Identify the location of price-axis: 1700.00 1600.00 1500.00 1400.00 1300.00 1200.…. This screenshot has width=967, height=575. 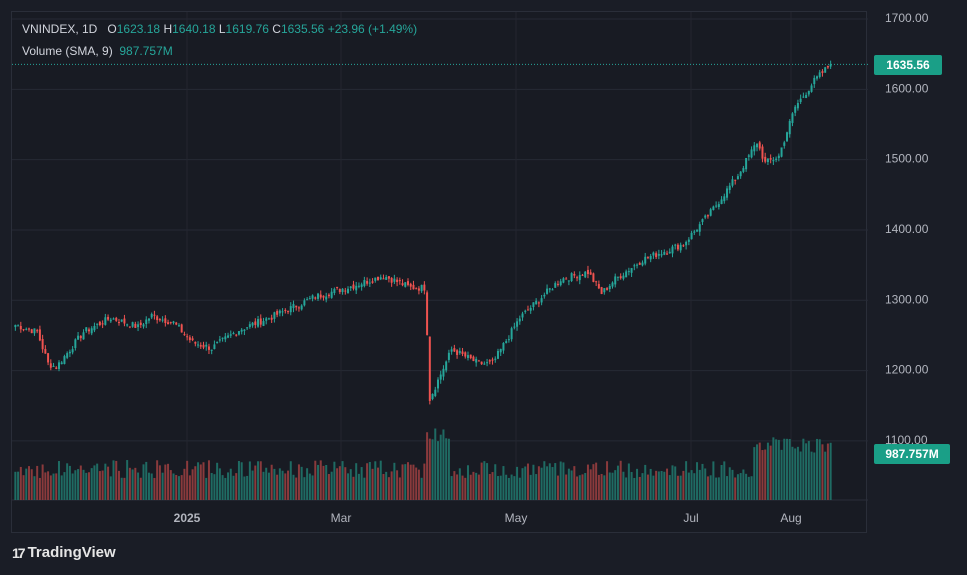
(917, 287).